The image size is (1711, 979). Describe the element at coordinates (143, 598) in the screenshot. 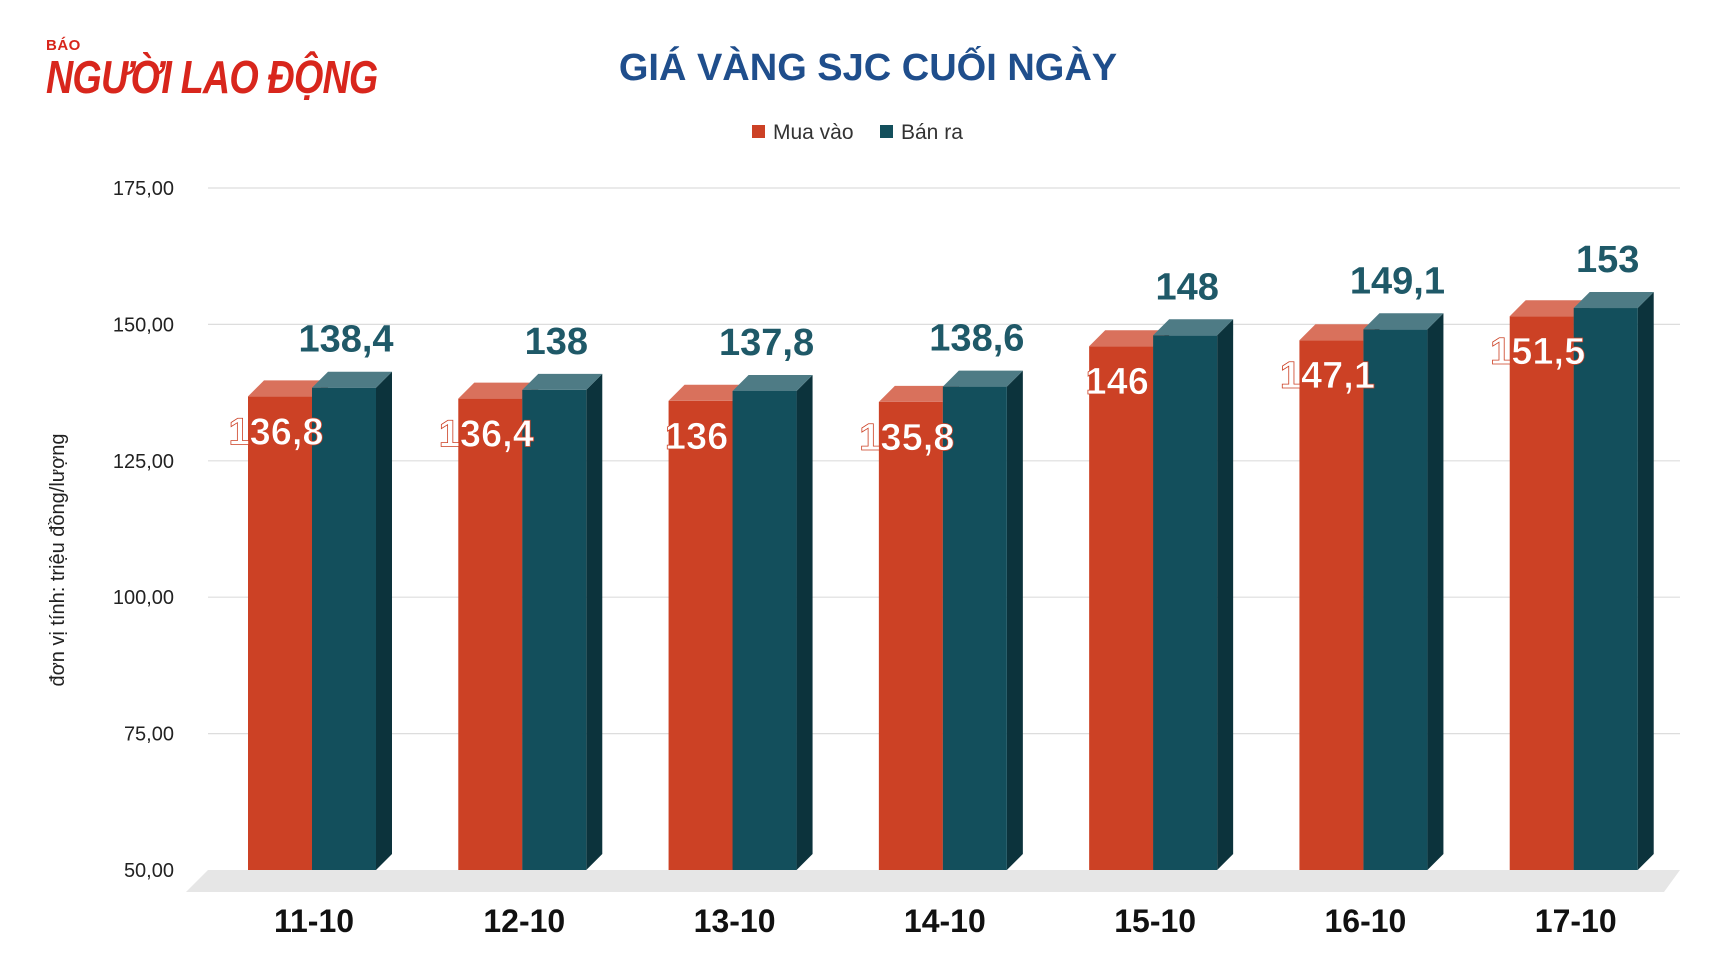

I see `y-tick-label: 100,00` at that location.